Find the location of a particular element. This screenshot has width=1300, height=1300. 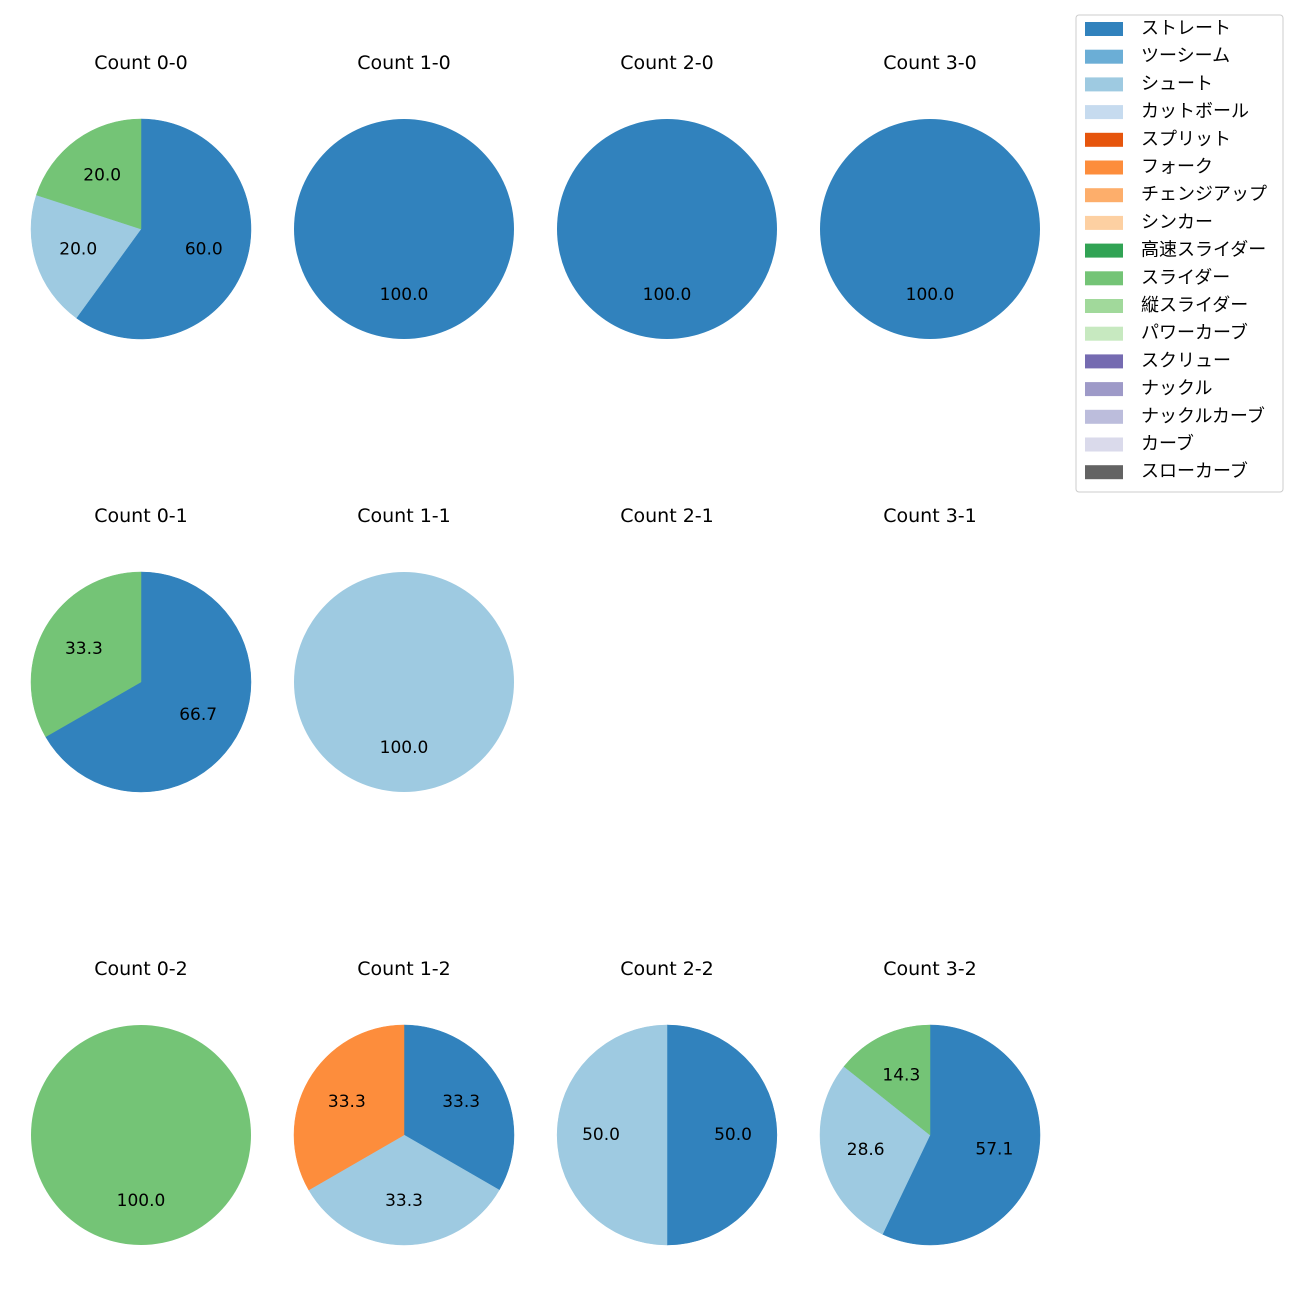

slice-label: 50.0 is located at coordinates (733, 1135).